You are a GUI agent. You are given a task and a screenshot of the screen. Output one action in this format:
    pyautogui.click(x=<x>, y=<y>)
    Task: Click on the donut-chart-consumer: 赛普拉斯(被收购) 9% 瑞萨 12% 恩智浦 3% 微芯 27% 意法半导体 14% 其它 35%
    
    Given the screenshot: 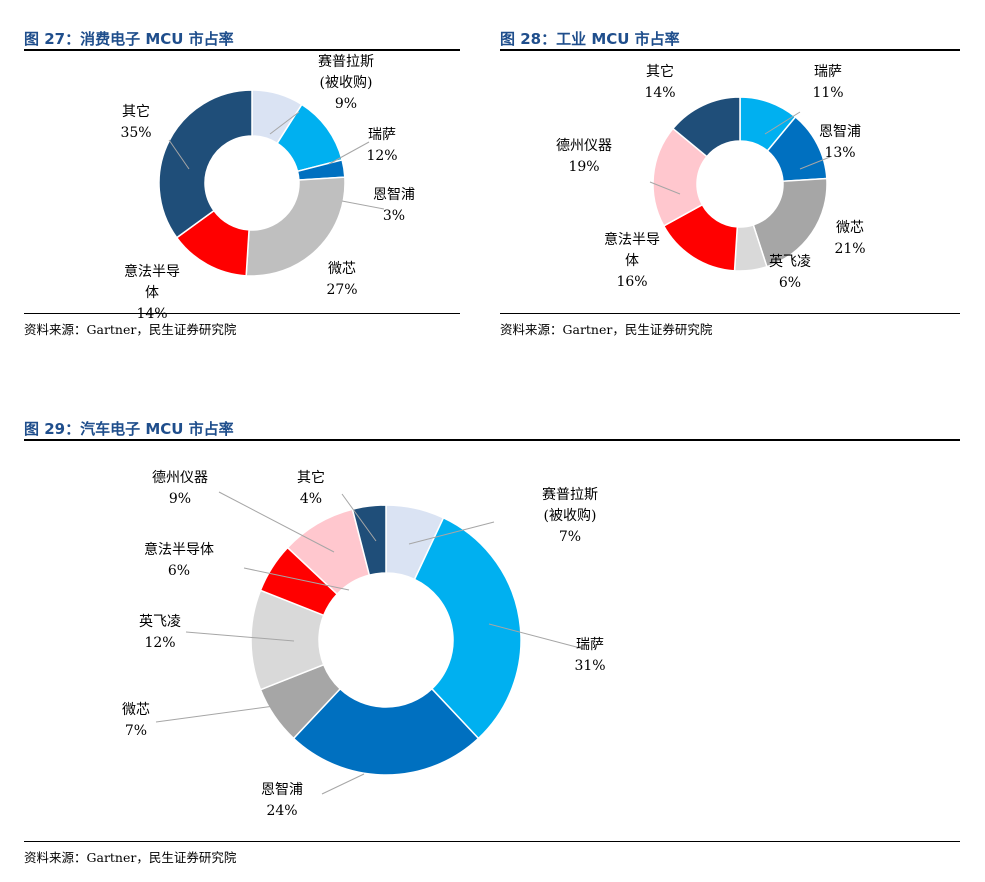 What is the action you would take?
    pyautogui.click(x=267, y=188)
    